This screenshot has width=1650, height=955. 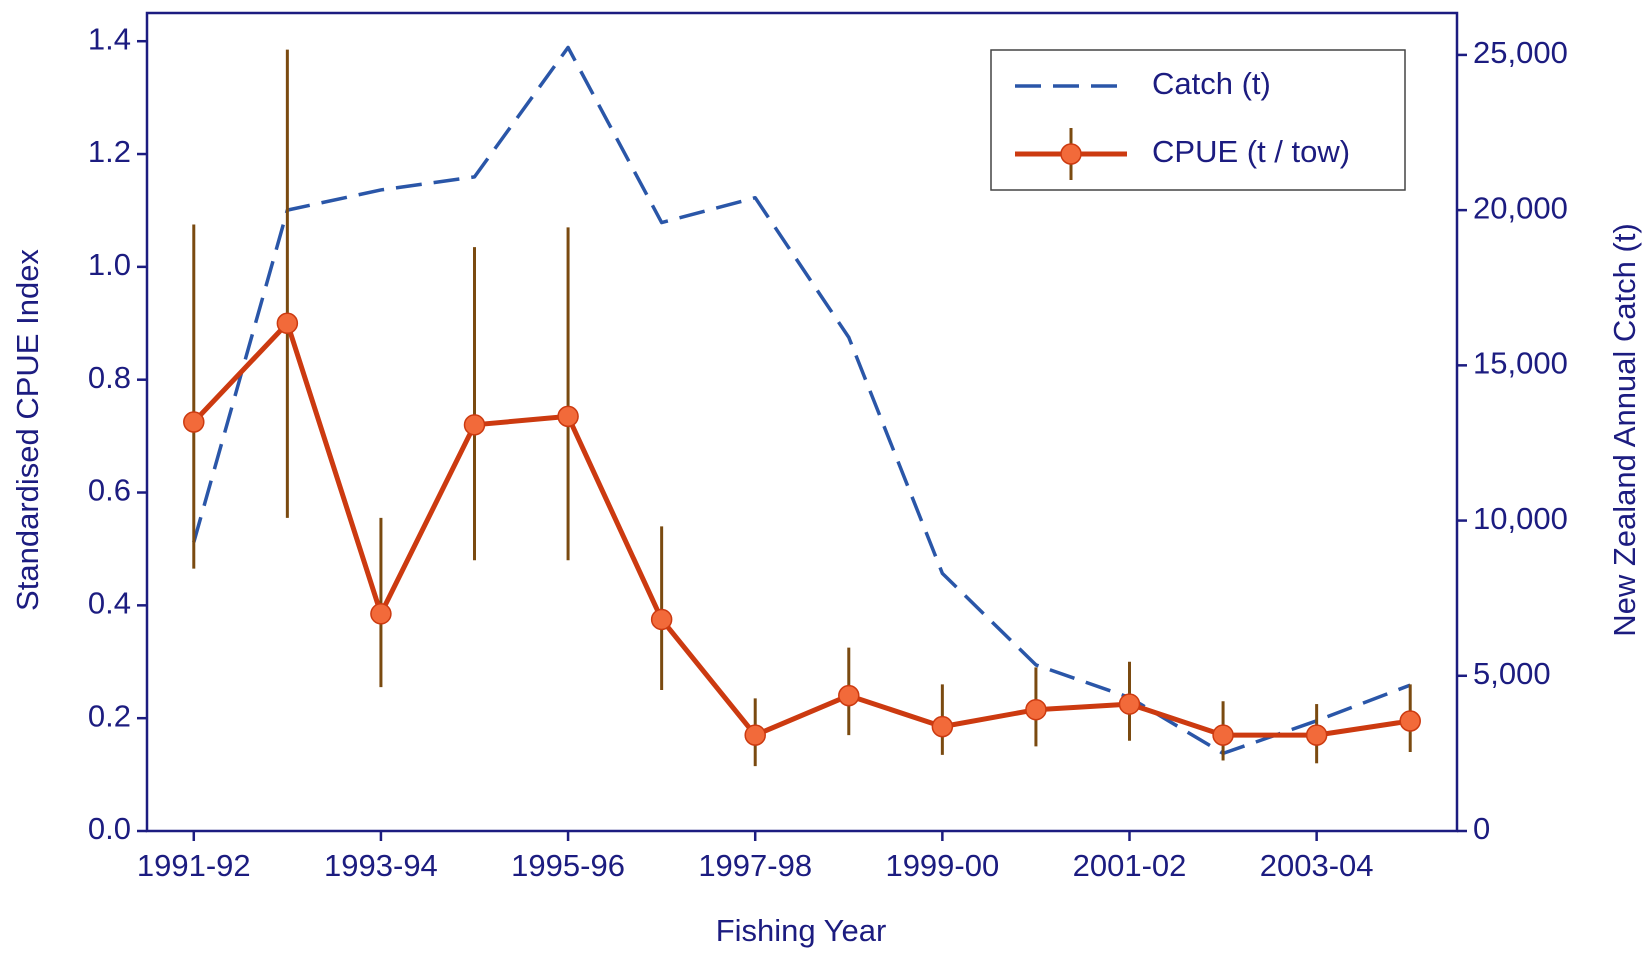 What do you see at coordinates (1520, 207) in the screenshot?
I see `y2-tick-label: 20,000` at bounding box center [1520, 207].